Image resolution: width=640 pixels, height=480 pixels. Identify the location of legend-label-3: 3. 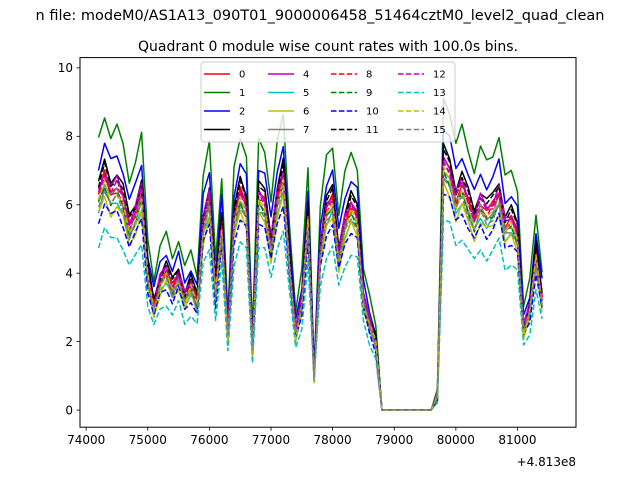
(242, 130).